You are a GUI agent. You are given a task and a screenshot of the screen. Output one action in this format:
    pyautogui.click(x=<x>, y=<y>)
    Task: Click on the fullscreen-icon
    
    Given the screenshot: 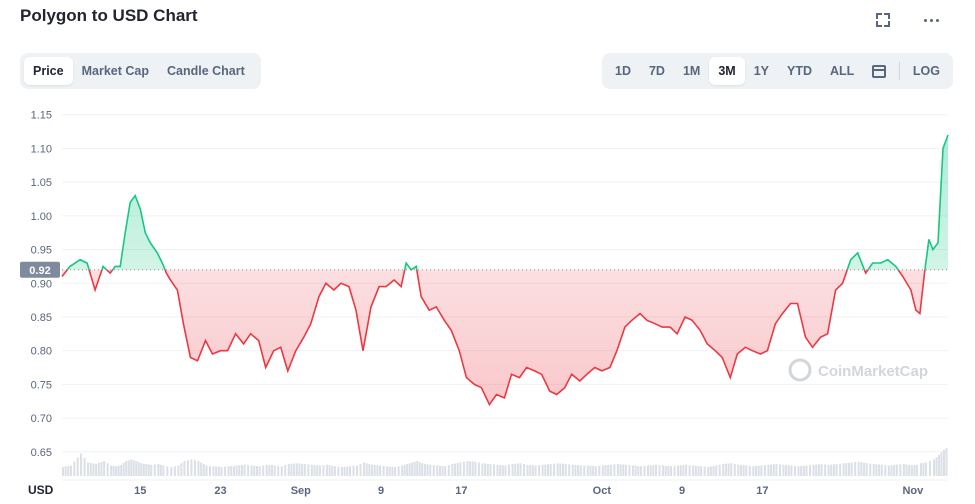 What is the action you would take?
    pyautogui.click(x=883, y=20)
    